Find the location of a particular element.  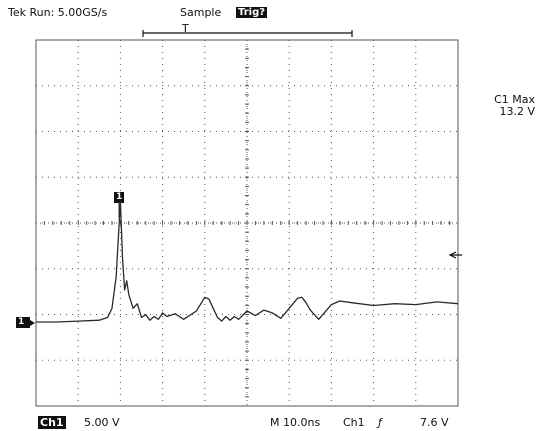

measurement-value: 13.2 V is located at coordinates (517, 111).